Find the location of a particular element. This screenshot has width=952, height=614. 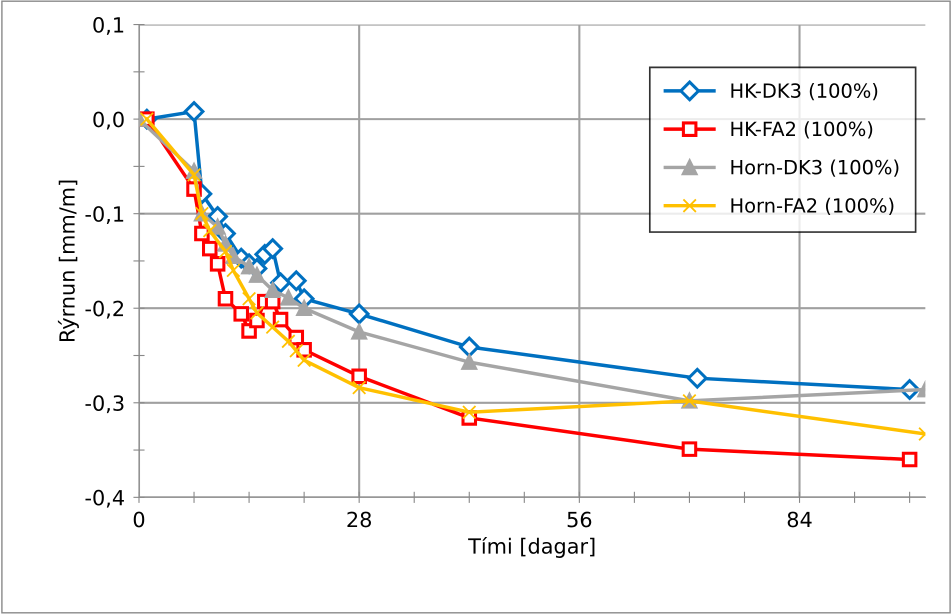

y-tick-label: -0,1 is located at coordinates (104, 215).